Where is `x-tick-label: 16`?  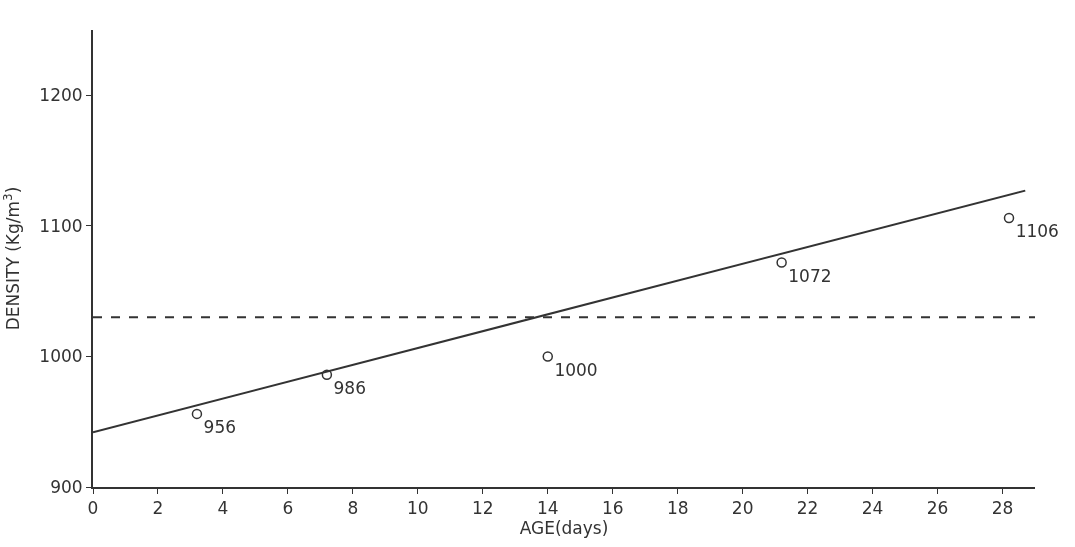
x-tick-label: 16 is located at coordinates (612, 508).